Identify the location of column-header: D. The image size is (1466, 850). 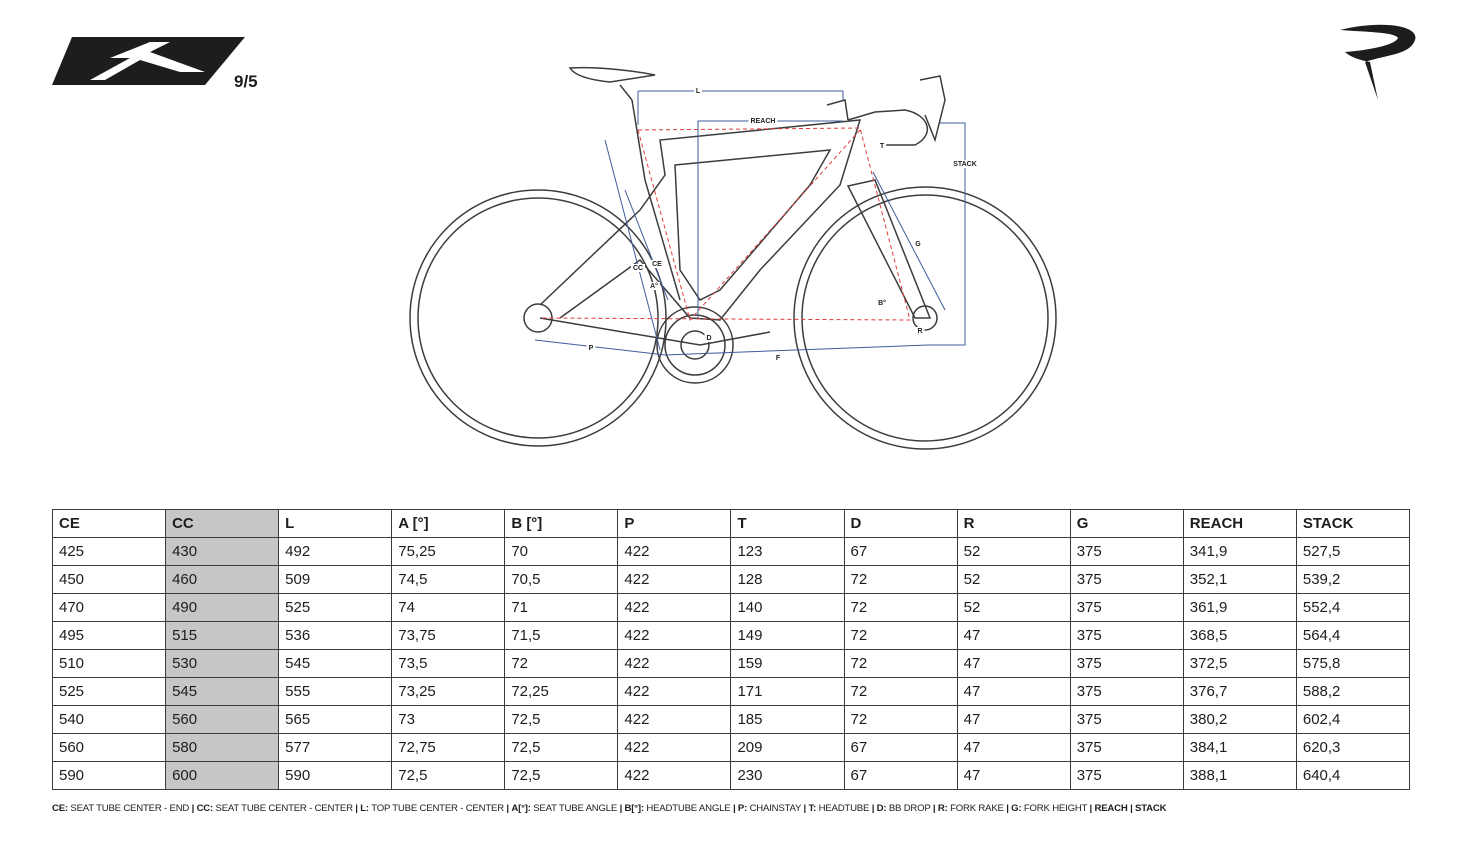
(900, 523).